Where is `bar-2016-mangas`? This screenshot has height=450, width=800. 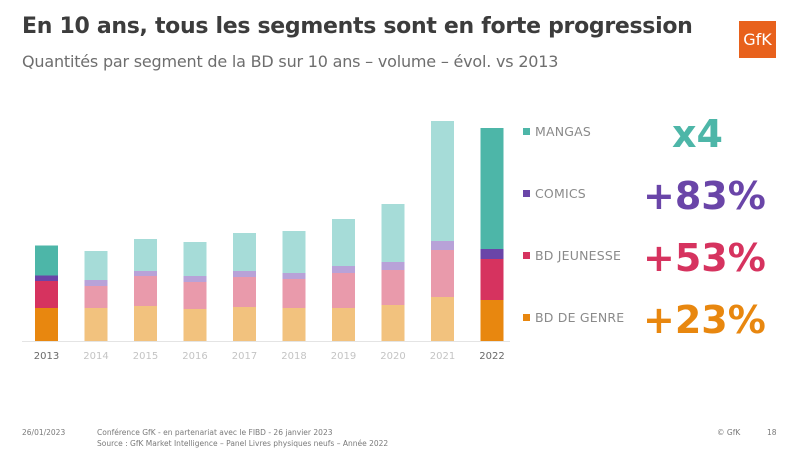 bar-2016-mangas is located at coordinates (195, 259).